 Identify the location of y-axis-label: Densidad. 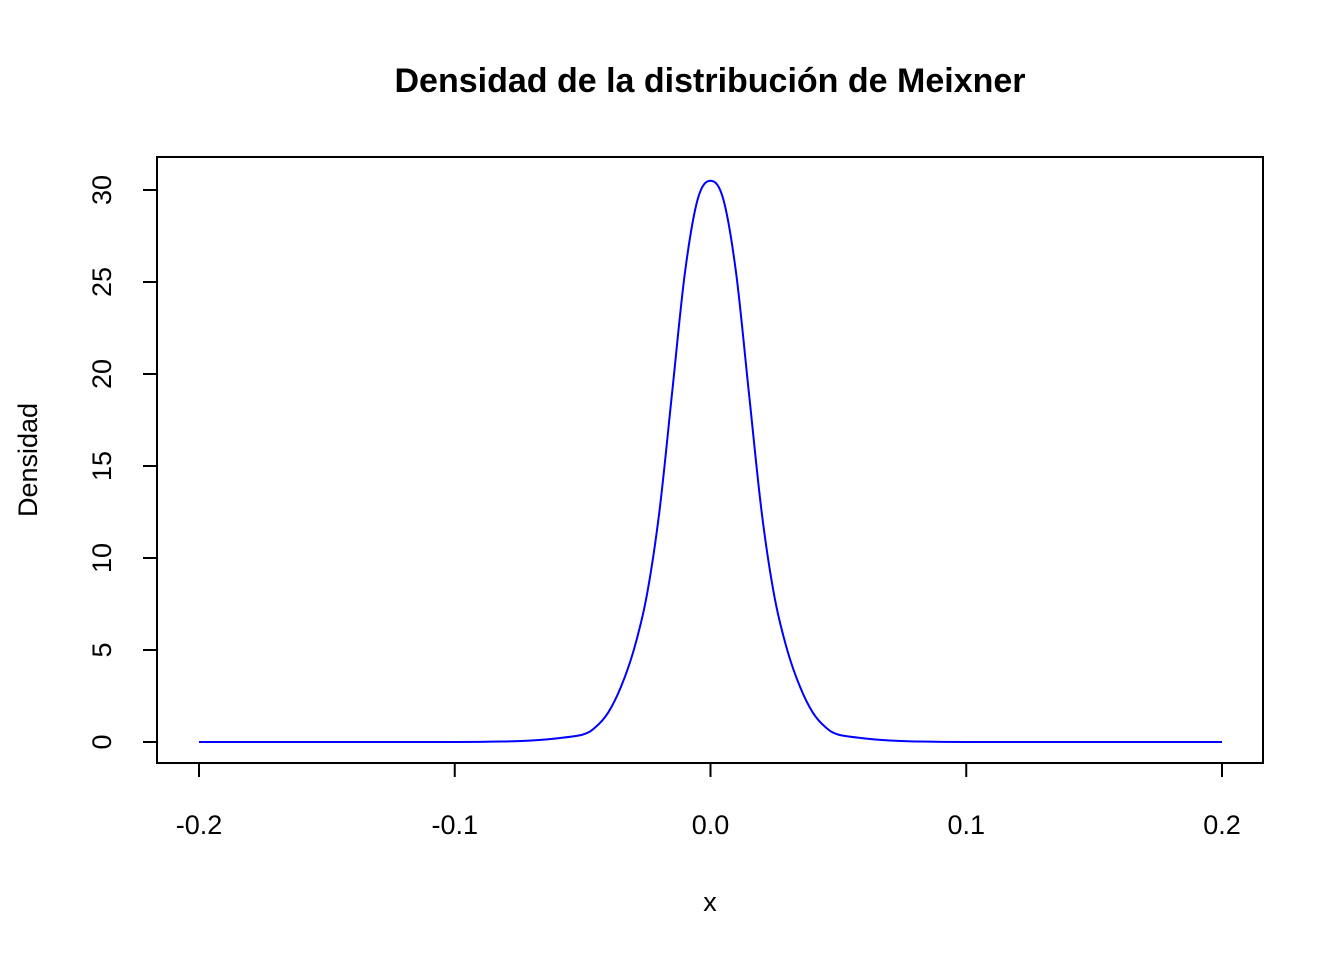
(28, 460).